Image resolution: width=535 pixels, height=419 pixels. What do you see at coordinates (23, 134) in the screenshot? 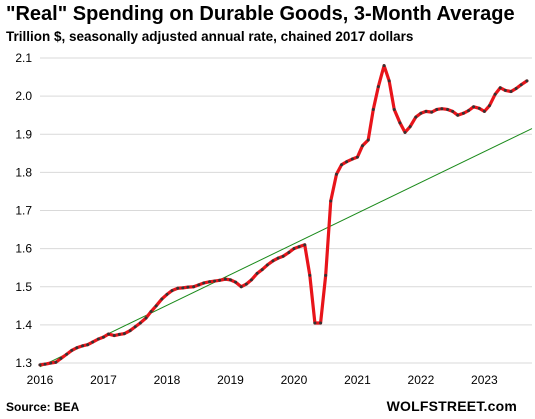
I see `y-tick-label-6: 1.9` at bounding box center [23, 134].